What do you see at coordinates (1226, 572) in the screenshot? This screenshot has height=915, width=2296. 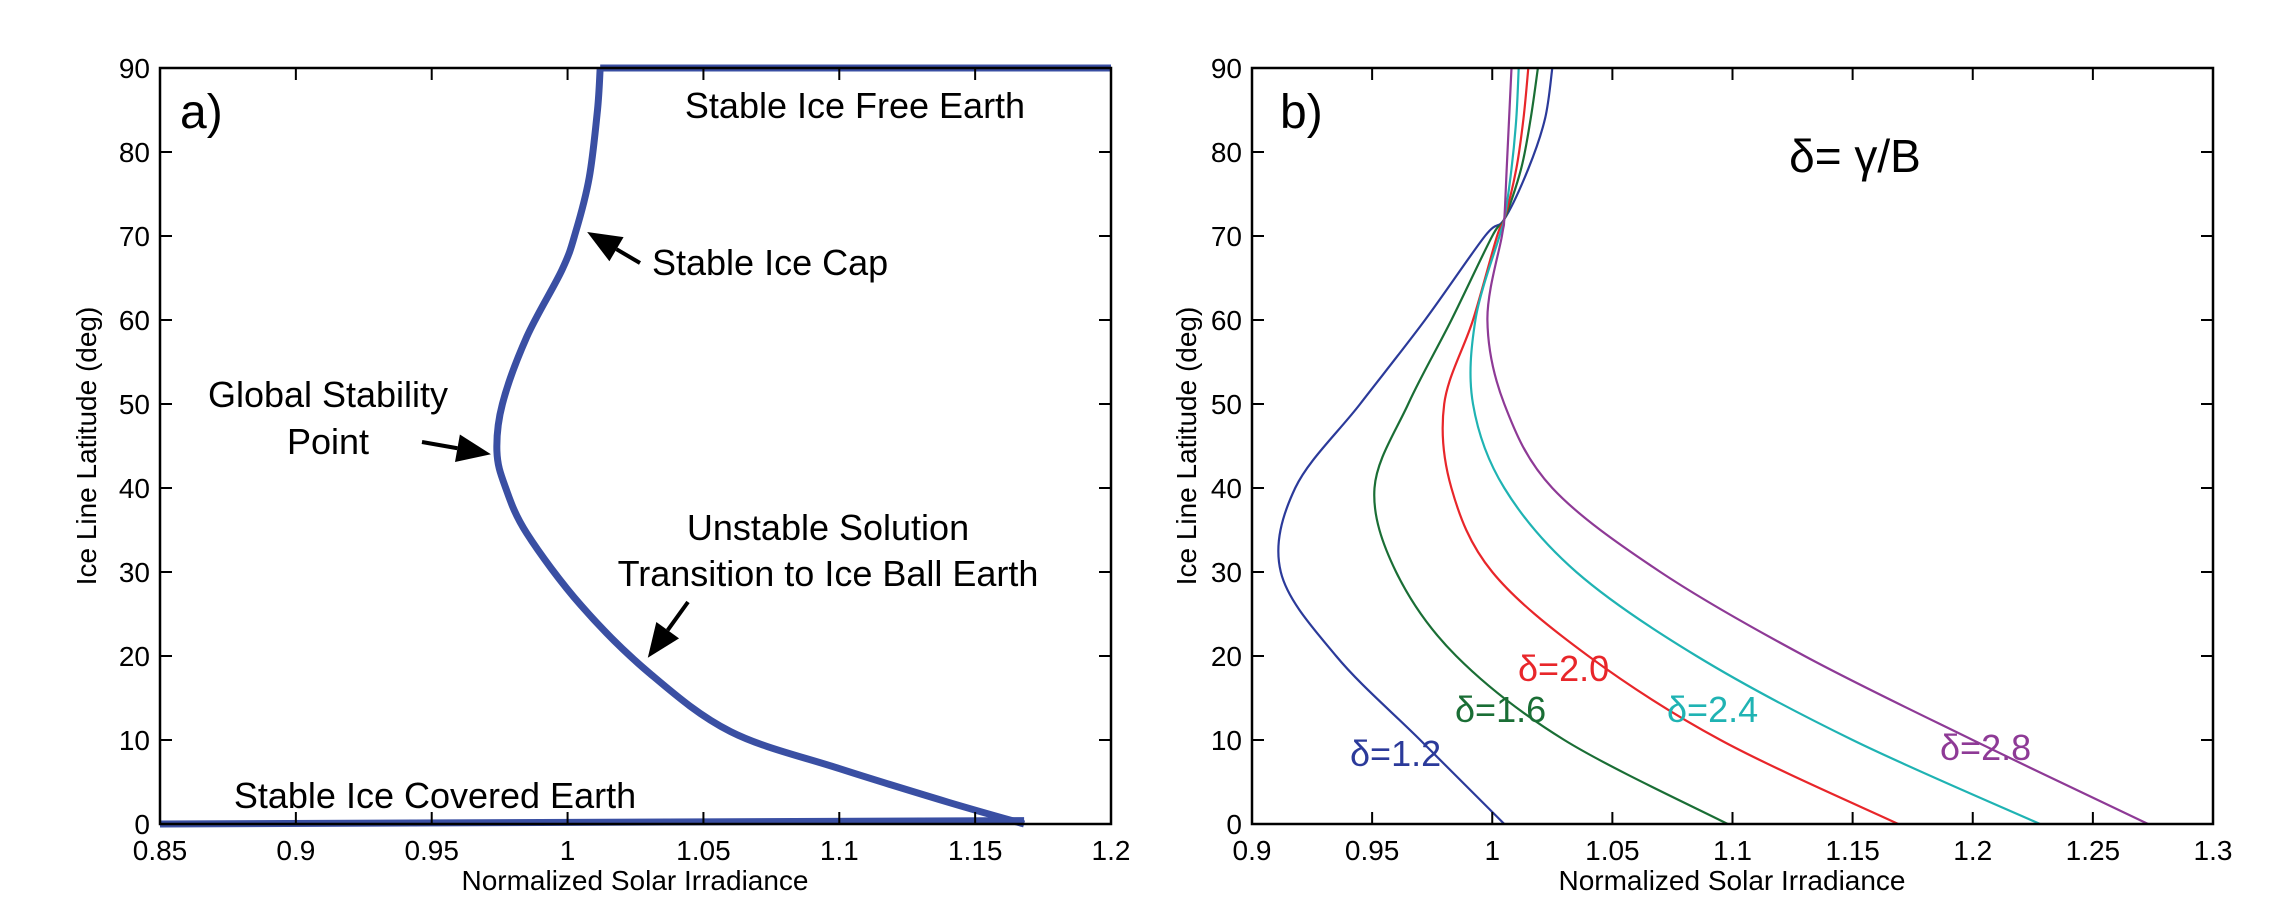 I see `panel-b-ytick-label: 30` at bounding box center [1226, 572].